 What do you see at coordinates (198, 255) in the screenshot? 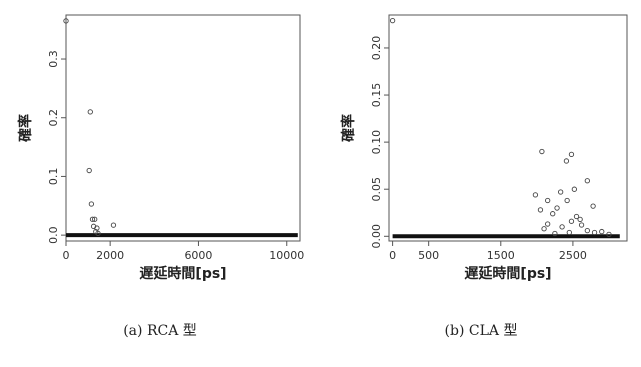
I see `x-tick-label: 6000` at bounding box center [198, 255].